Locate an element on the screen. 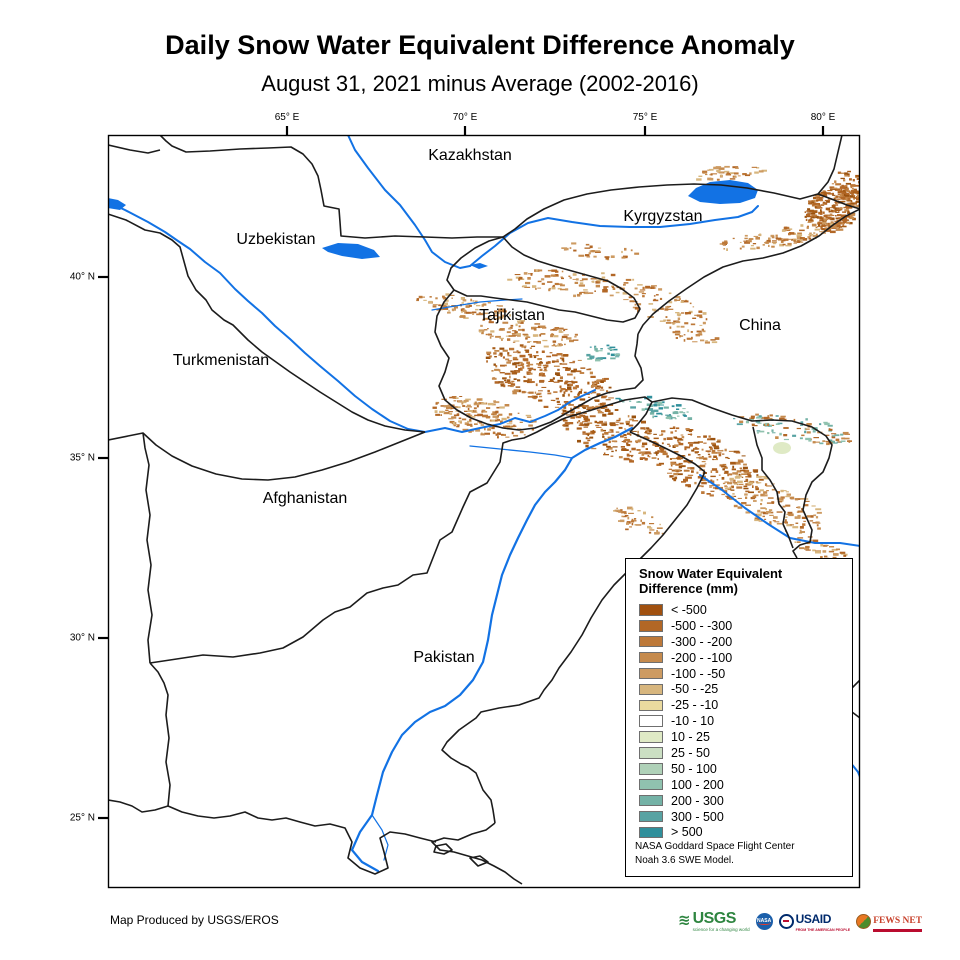  legend-item-label: -25 - -10 is located at coordinates (695, 705).